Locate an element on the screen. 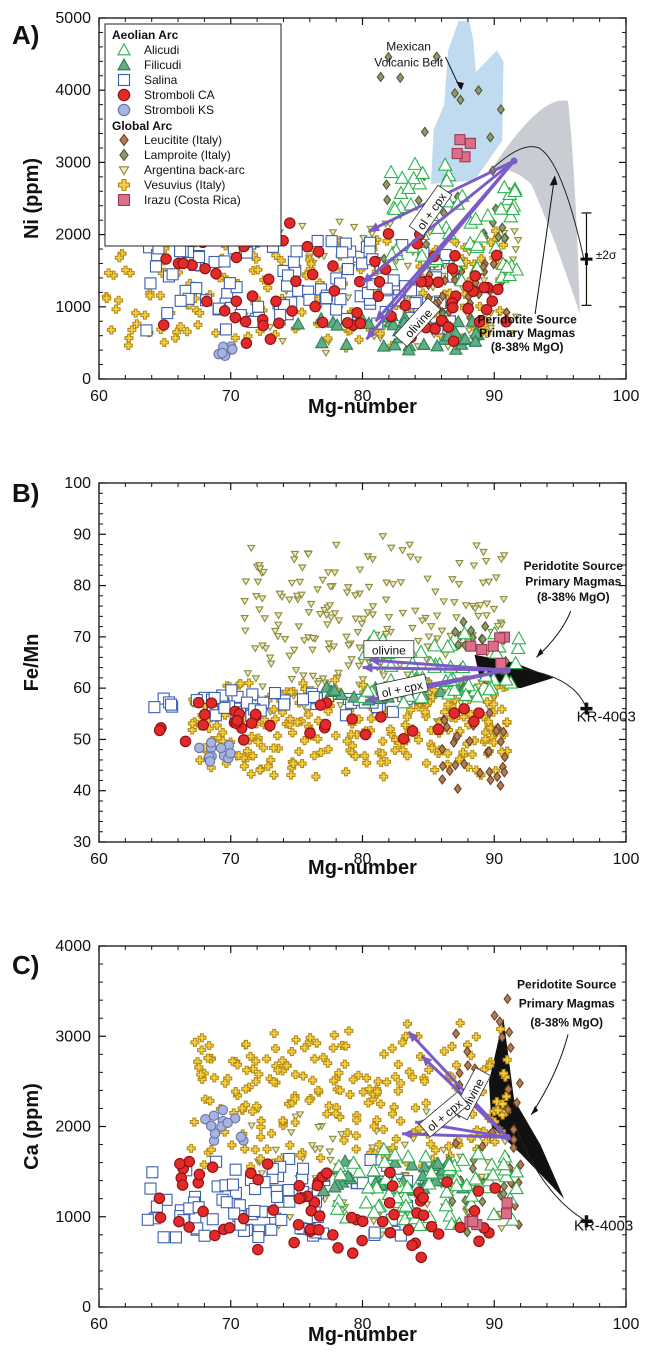  trend-arrow-line is located at coordinates (435, 669).